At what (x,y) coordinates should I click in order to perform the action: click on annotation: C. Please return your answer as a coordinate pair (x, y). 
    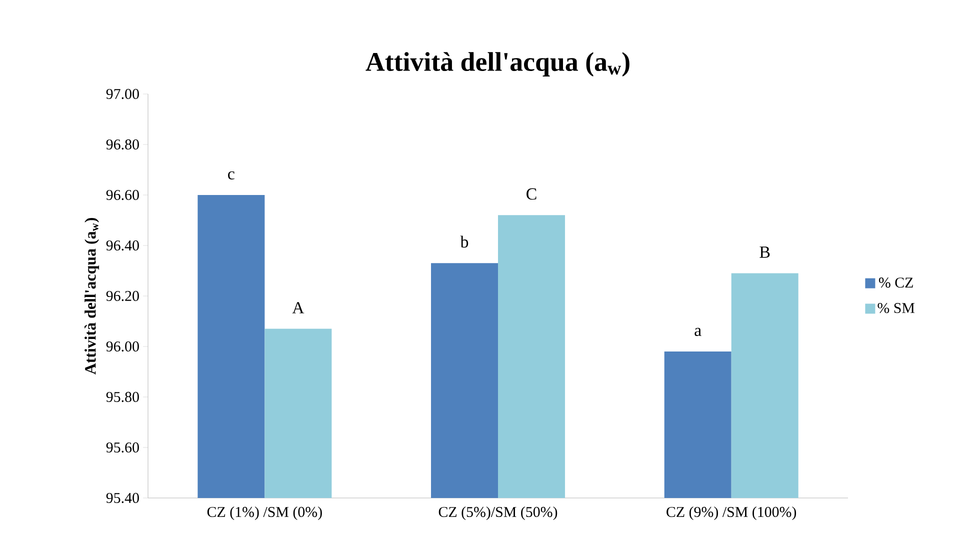
    Looking at the image, I should click on (531, 194).